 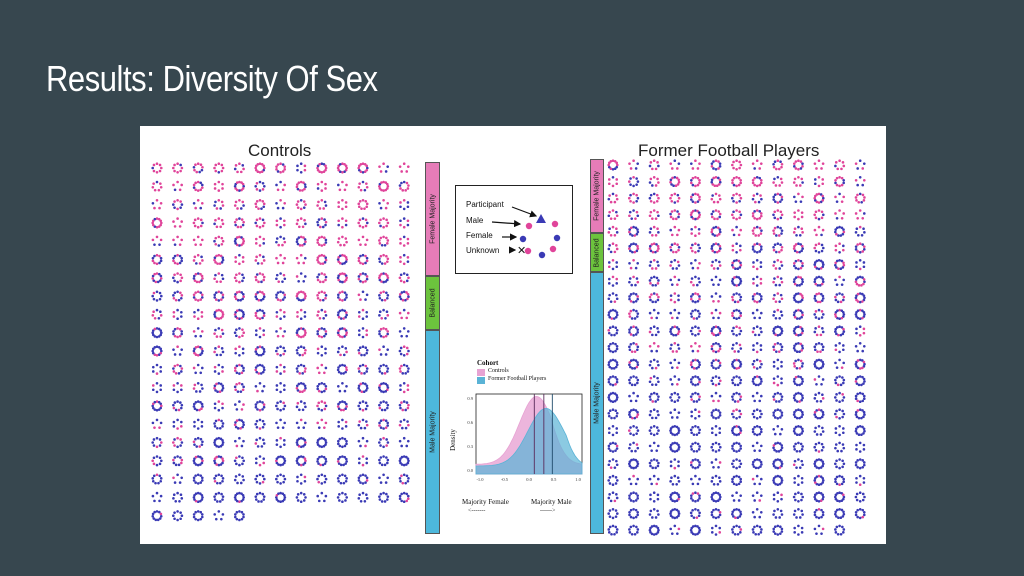 I want to click on density-xtick: 0.0, so click(x=529, y=479).